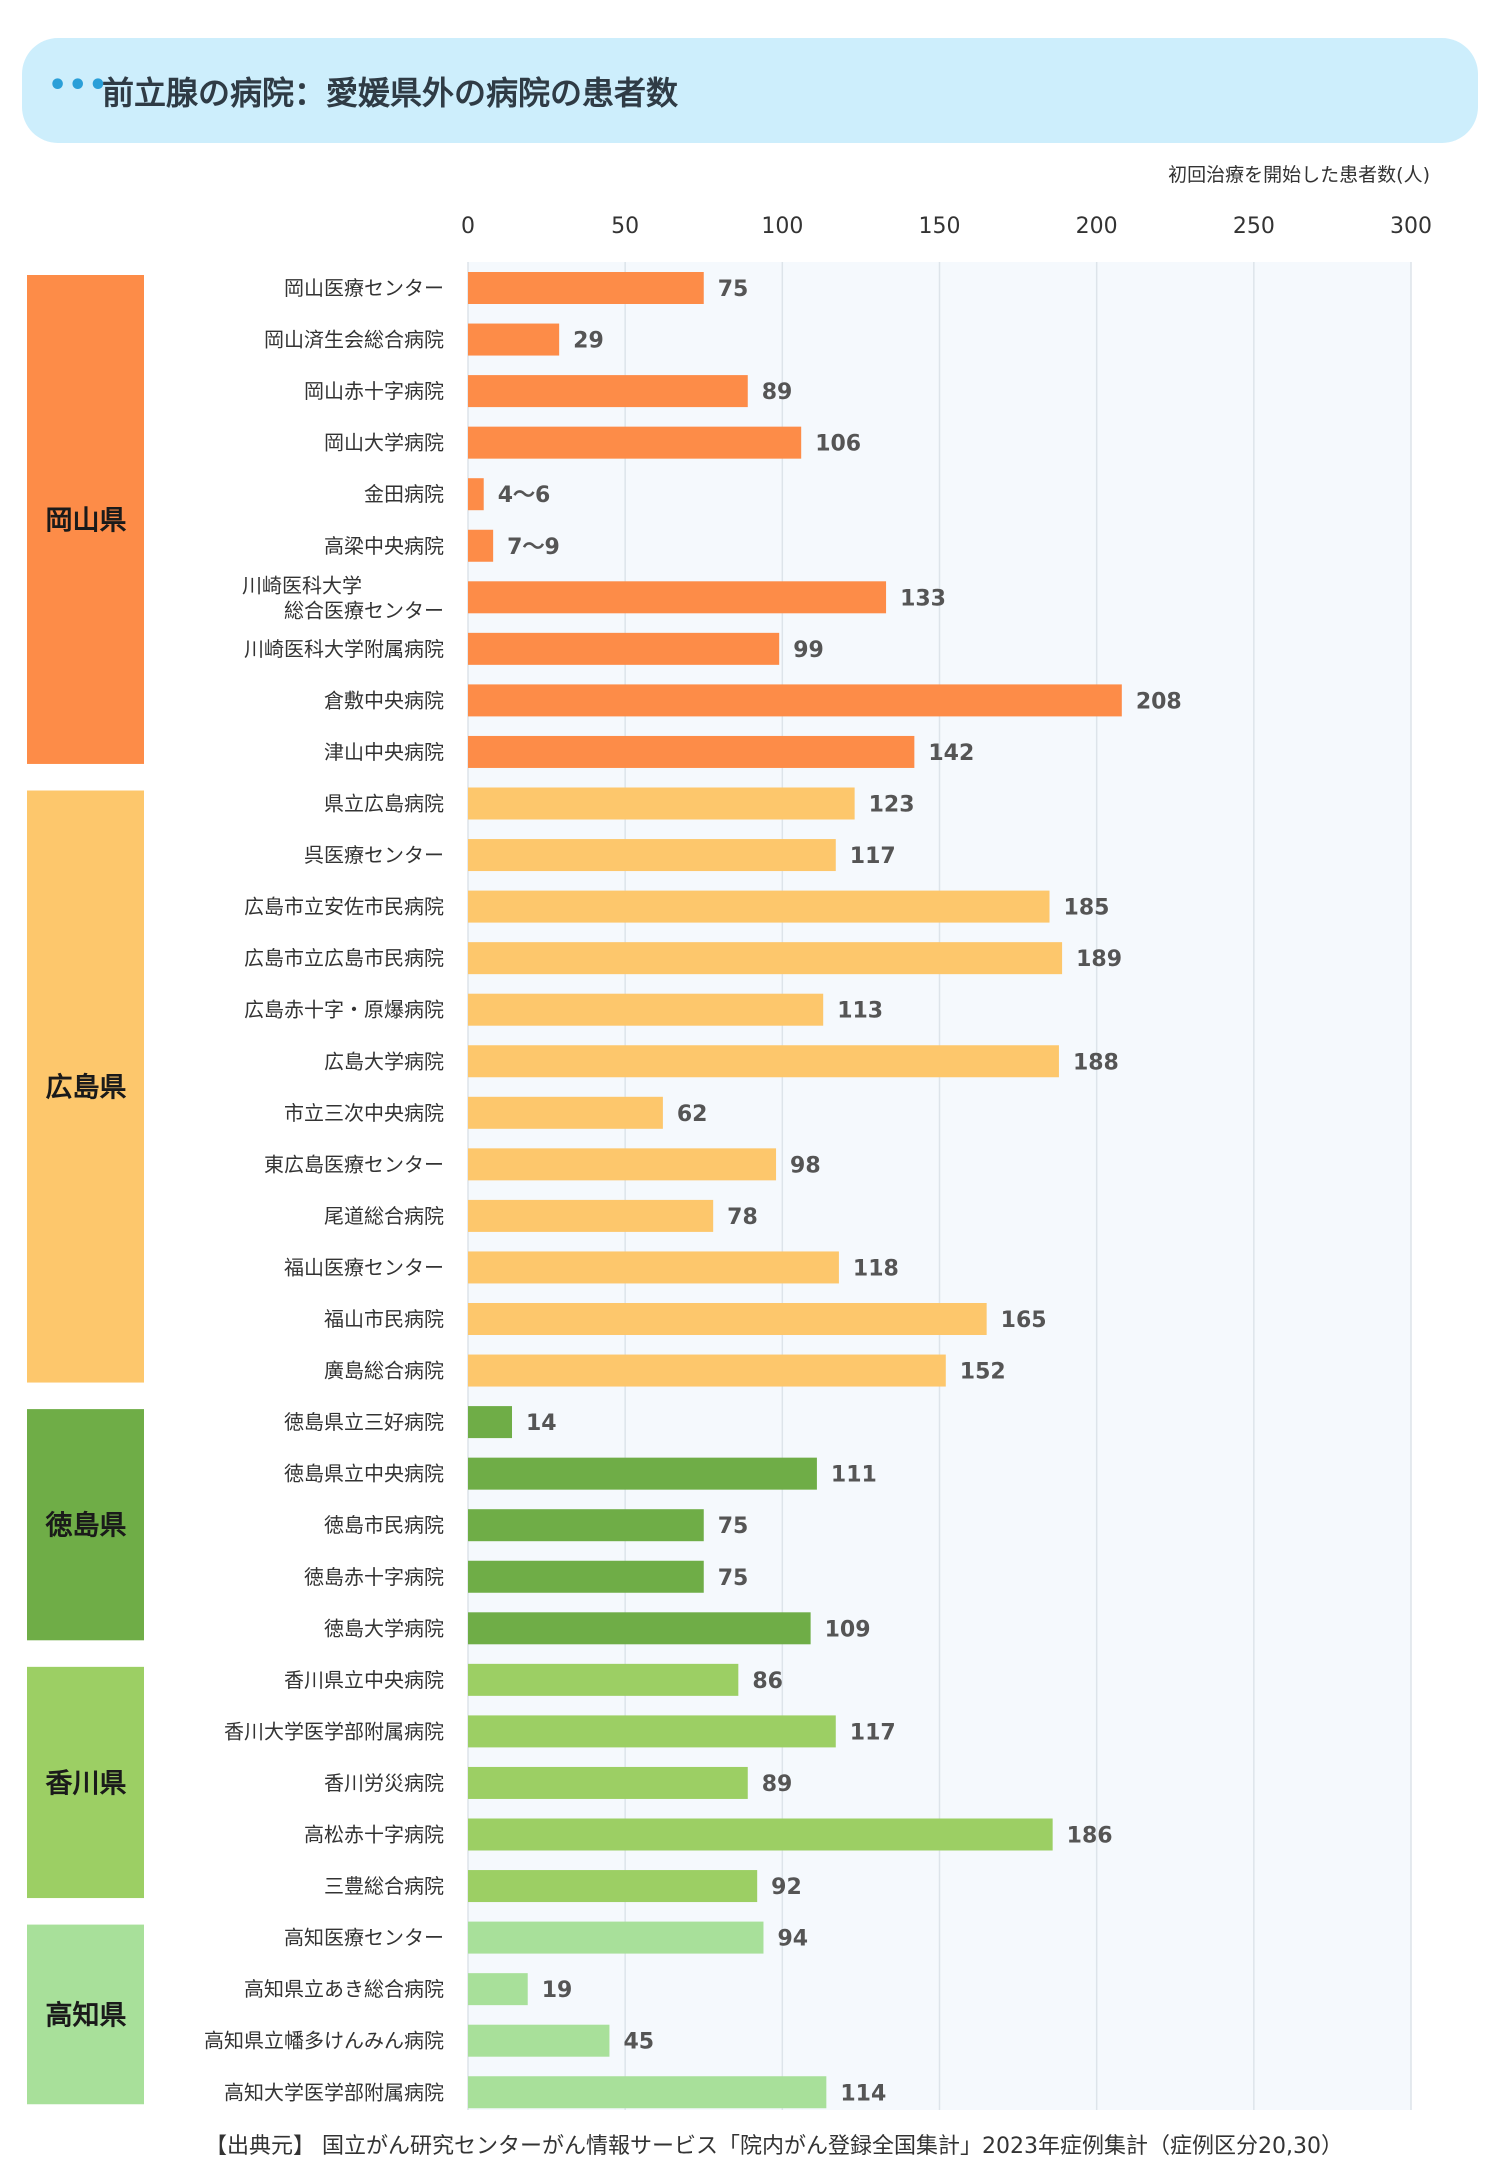  What do you see at coordinates (848, 1629) in the screenshot?
I see `bar-value-label: 109` at bounding box center [848, 1629].